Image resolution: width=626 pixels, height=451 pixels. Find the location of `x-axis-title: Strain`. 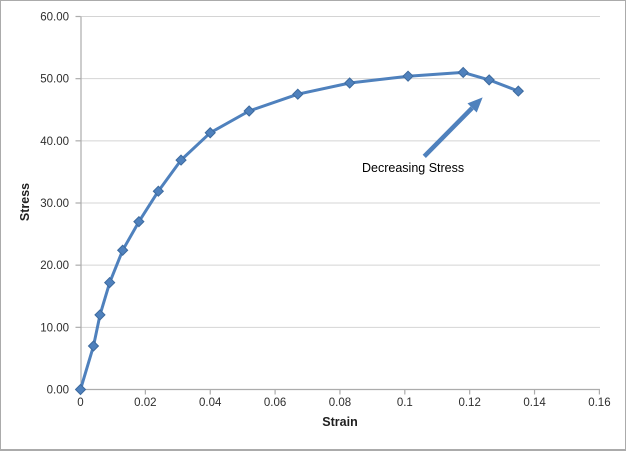

x-axis-title: Strain is located at coordinates (340, 422).